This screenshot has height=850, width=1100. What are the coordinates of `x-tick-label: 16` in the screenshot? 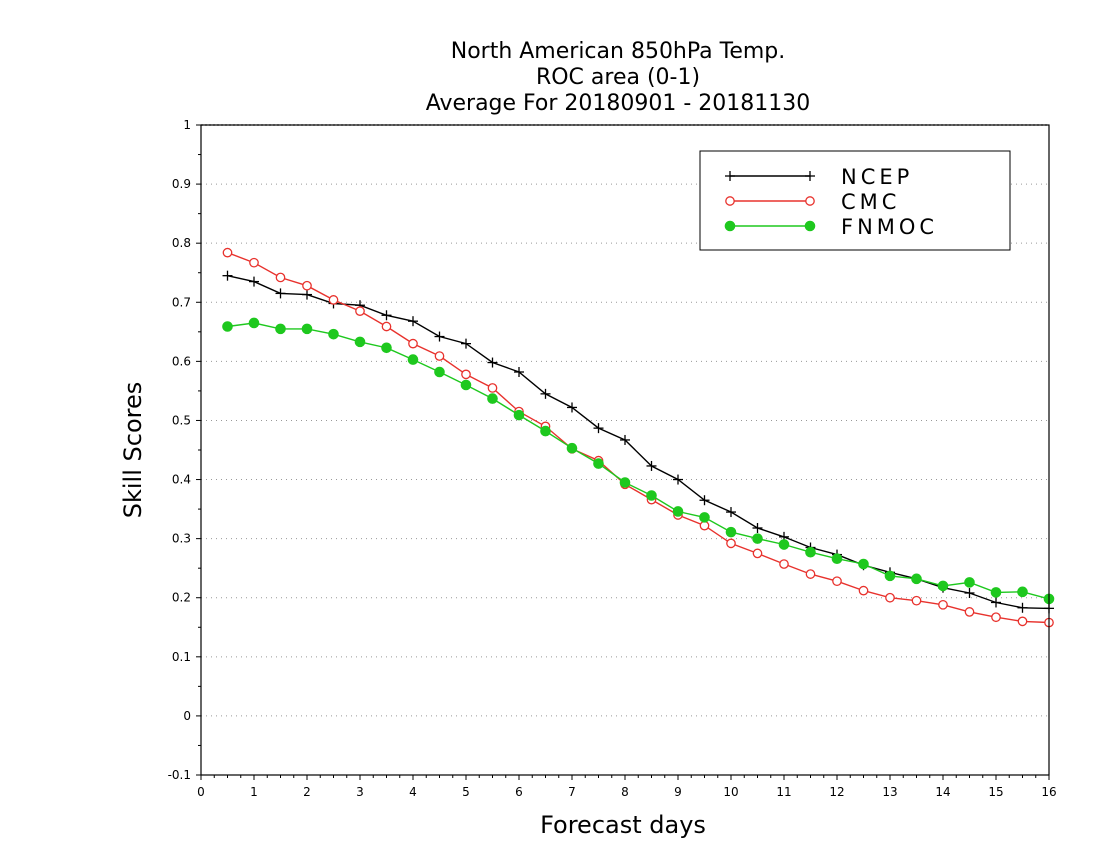 It's located at (1048, 792).